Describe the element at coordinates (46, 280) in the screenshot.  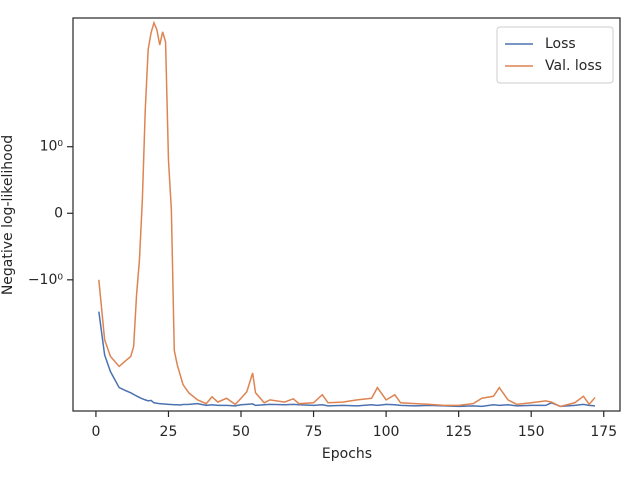
I see `y-tick-label: −10⁰` at that location.